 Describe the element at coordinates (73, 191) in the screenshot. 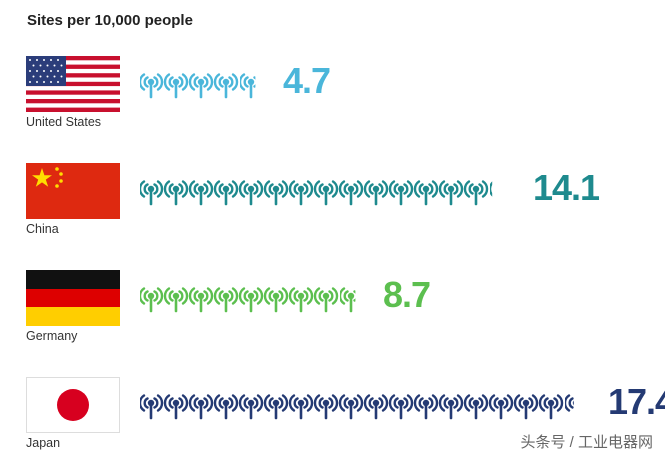

I see `china-flag-icon` at that location.